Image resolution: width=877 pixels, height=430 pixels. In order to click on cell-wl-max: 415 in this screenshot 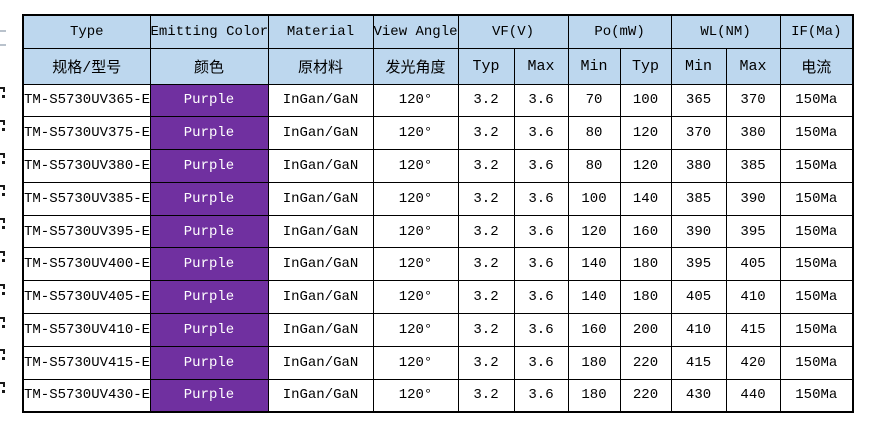, I will do `click(753, 330)`.